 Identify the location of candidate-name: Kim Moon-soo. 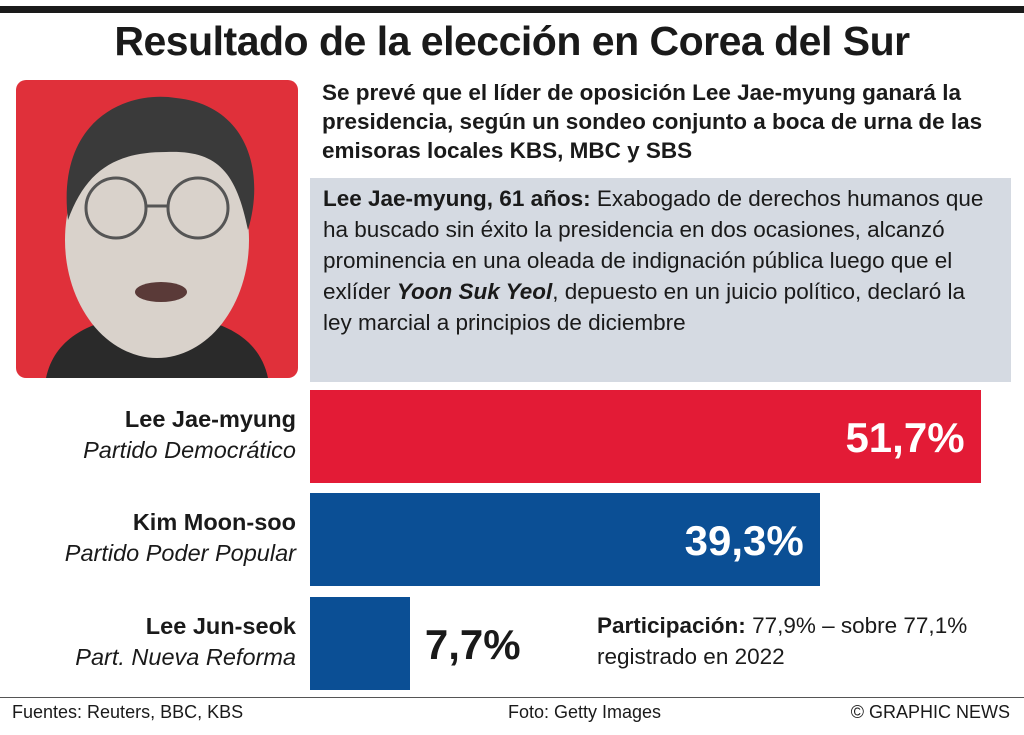
(214, 522).